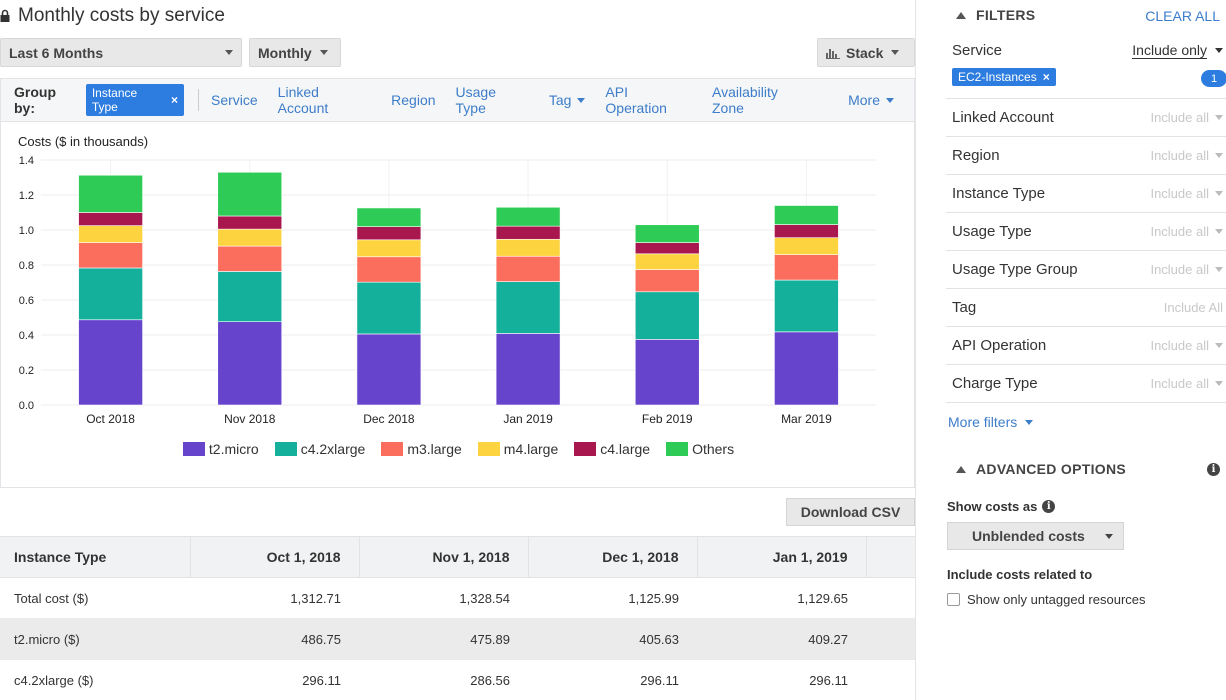 This screenshot has width=1226, height=700. I want to click on service-mode-dropdown: Include only, so click(1177, 50).